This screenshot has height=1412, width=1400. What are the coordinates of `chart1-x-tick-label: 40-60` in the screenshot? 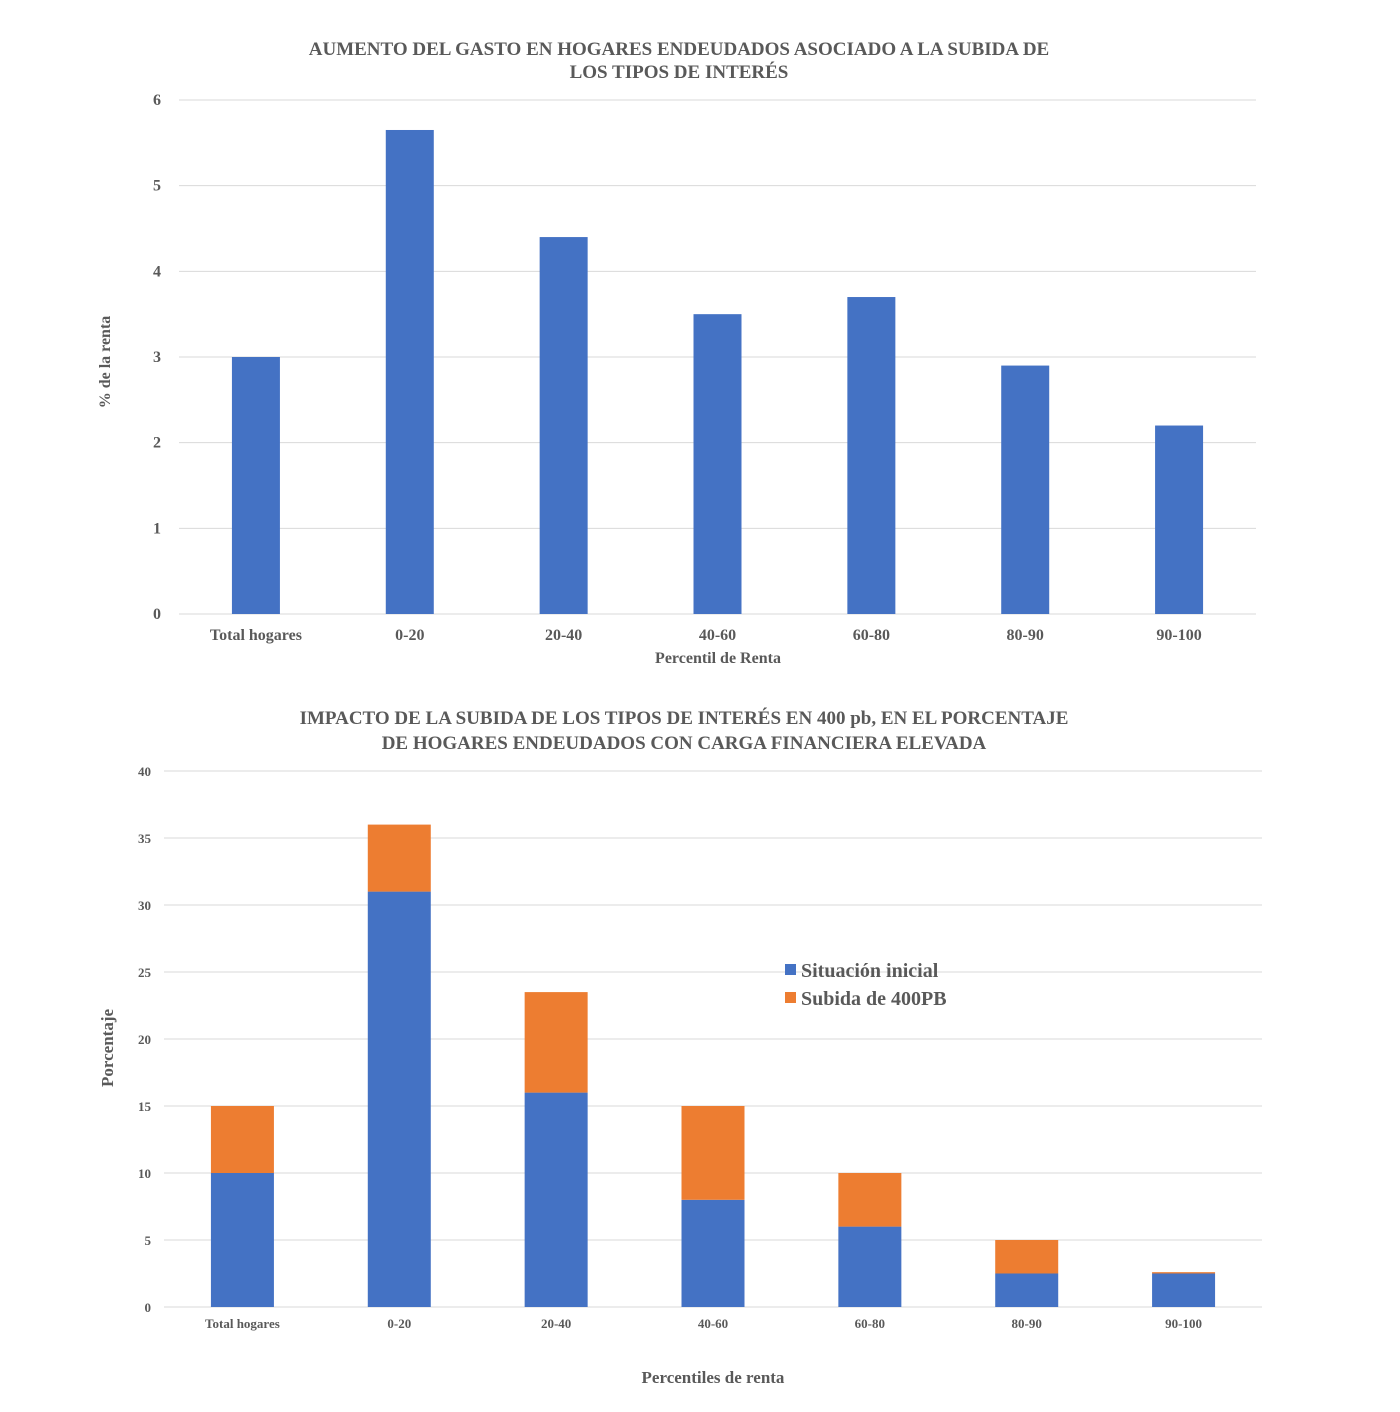 It's located at (717, 635).